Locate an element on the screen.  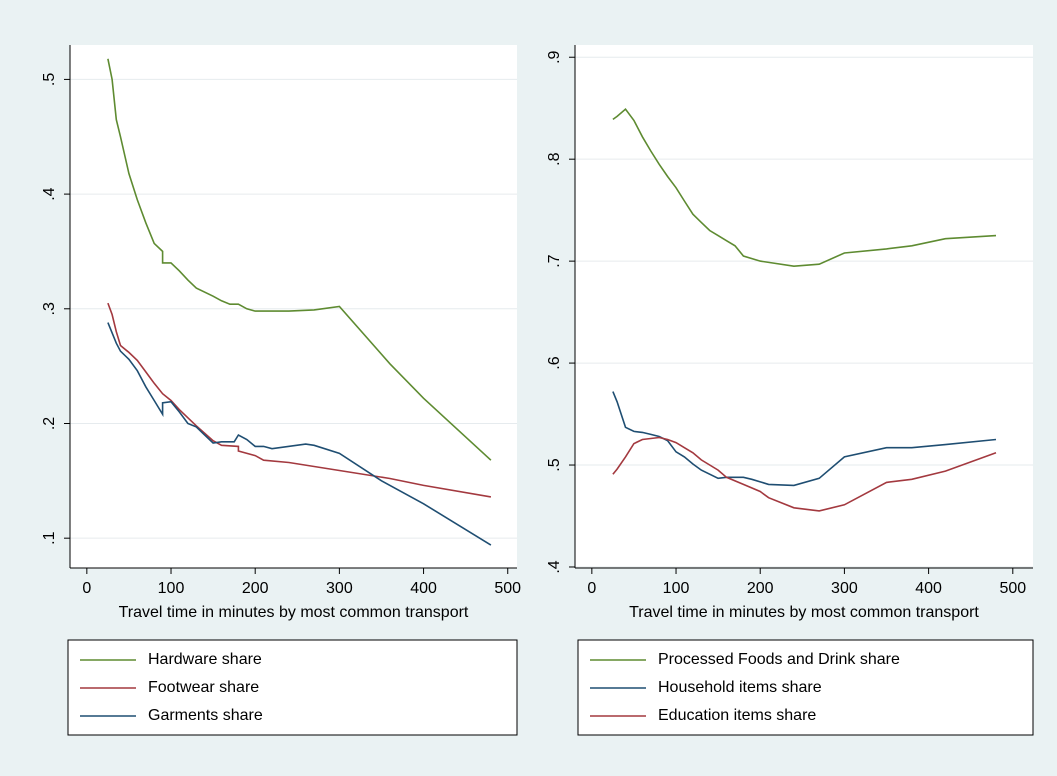
legend-label: Footwear share is located at coordinates (203, 687).